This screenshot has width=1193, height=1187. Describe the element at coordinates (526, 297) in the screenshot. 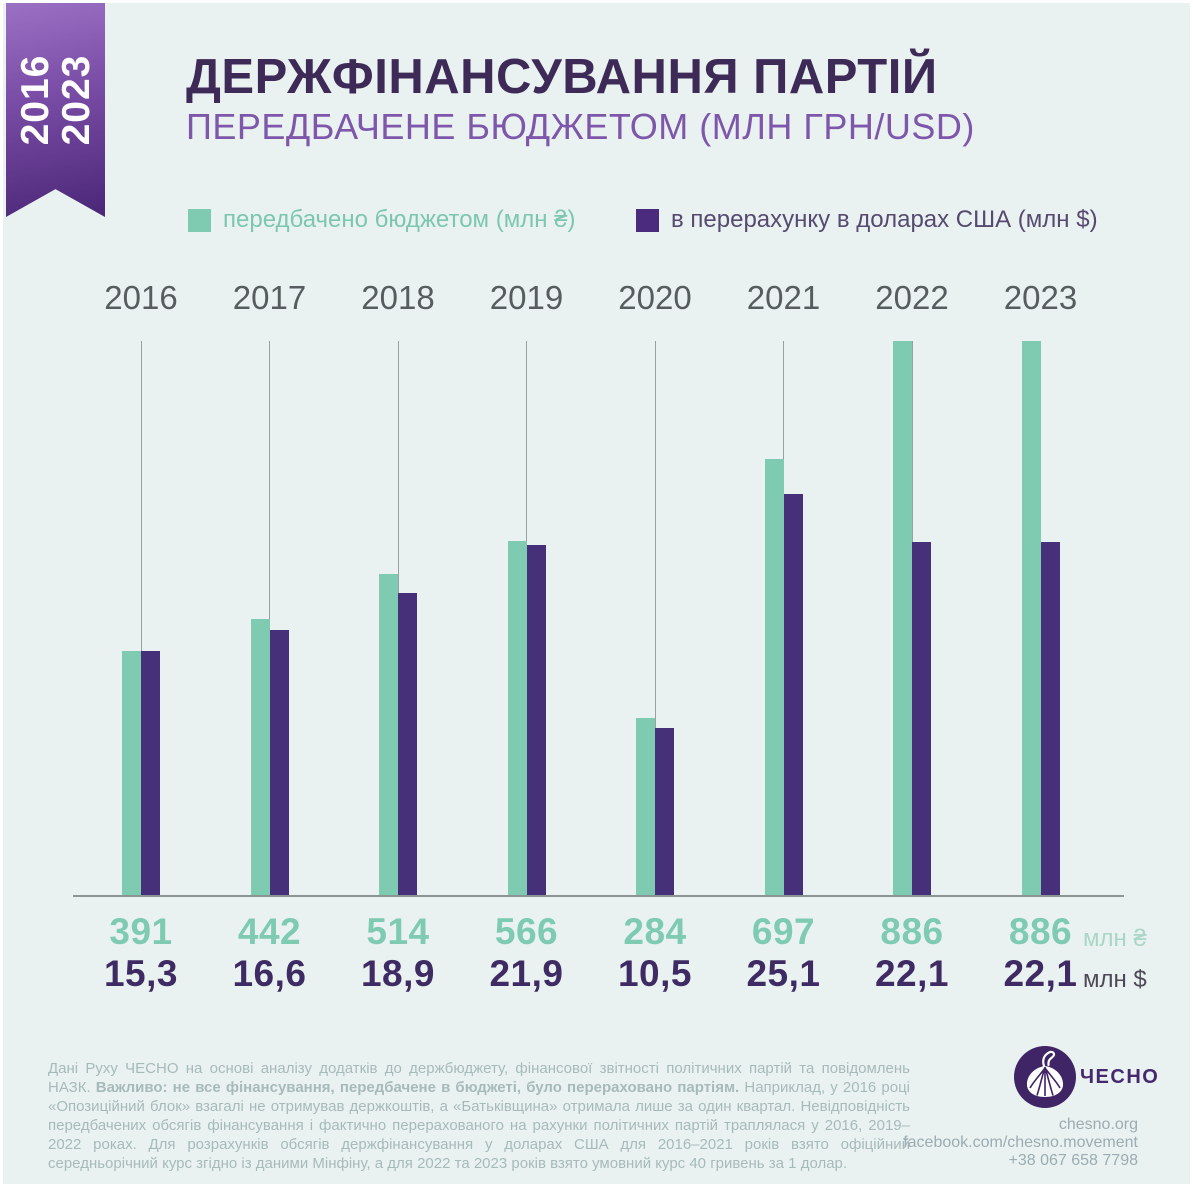

I see `year-label-2019: 2019` at that location.